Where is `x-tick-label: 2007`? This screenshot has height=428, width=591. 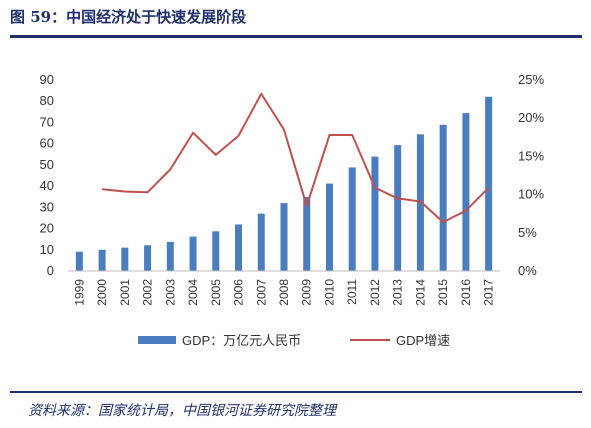 x-tick-label: 2007 is located at coordinates (261, 292).